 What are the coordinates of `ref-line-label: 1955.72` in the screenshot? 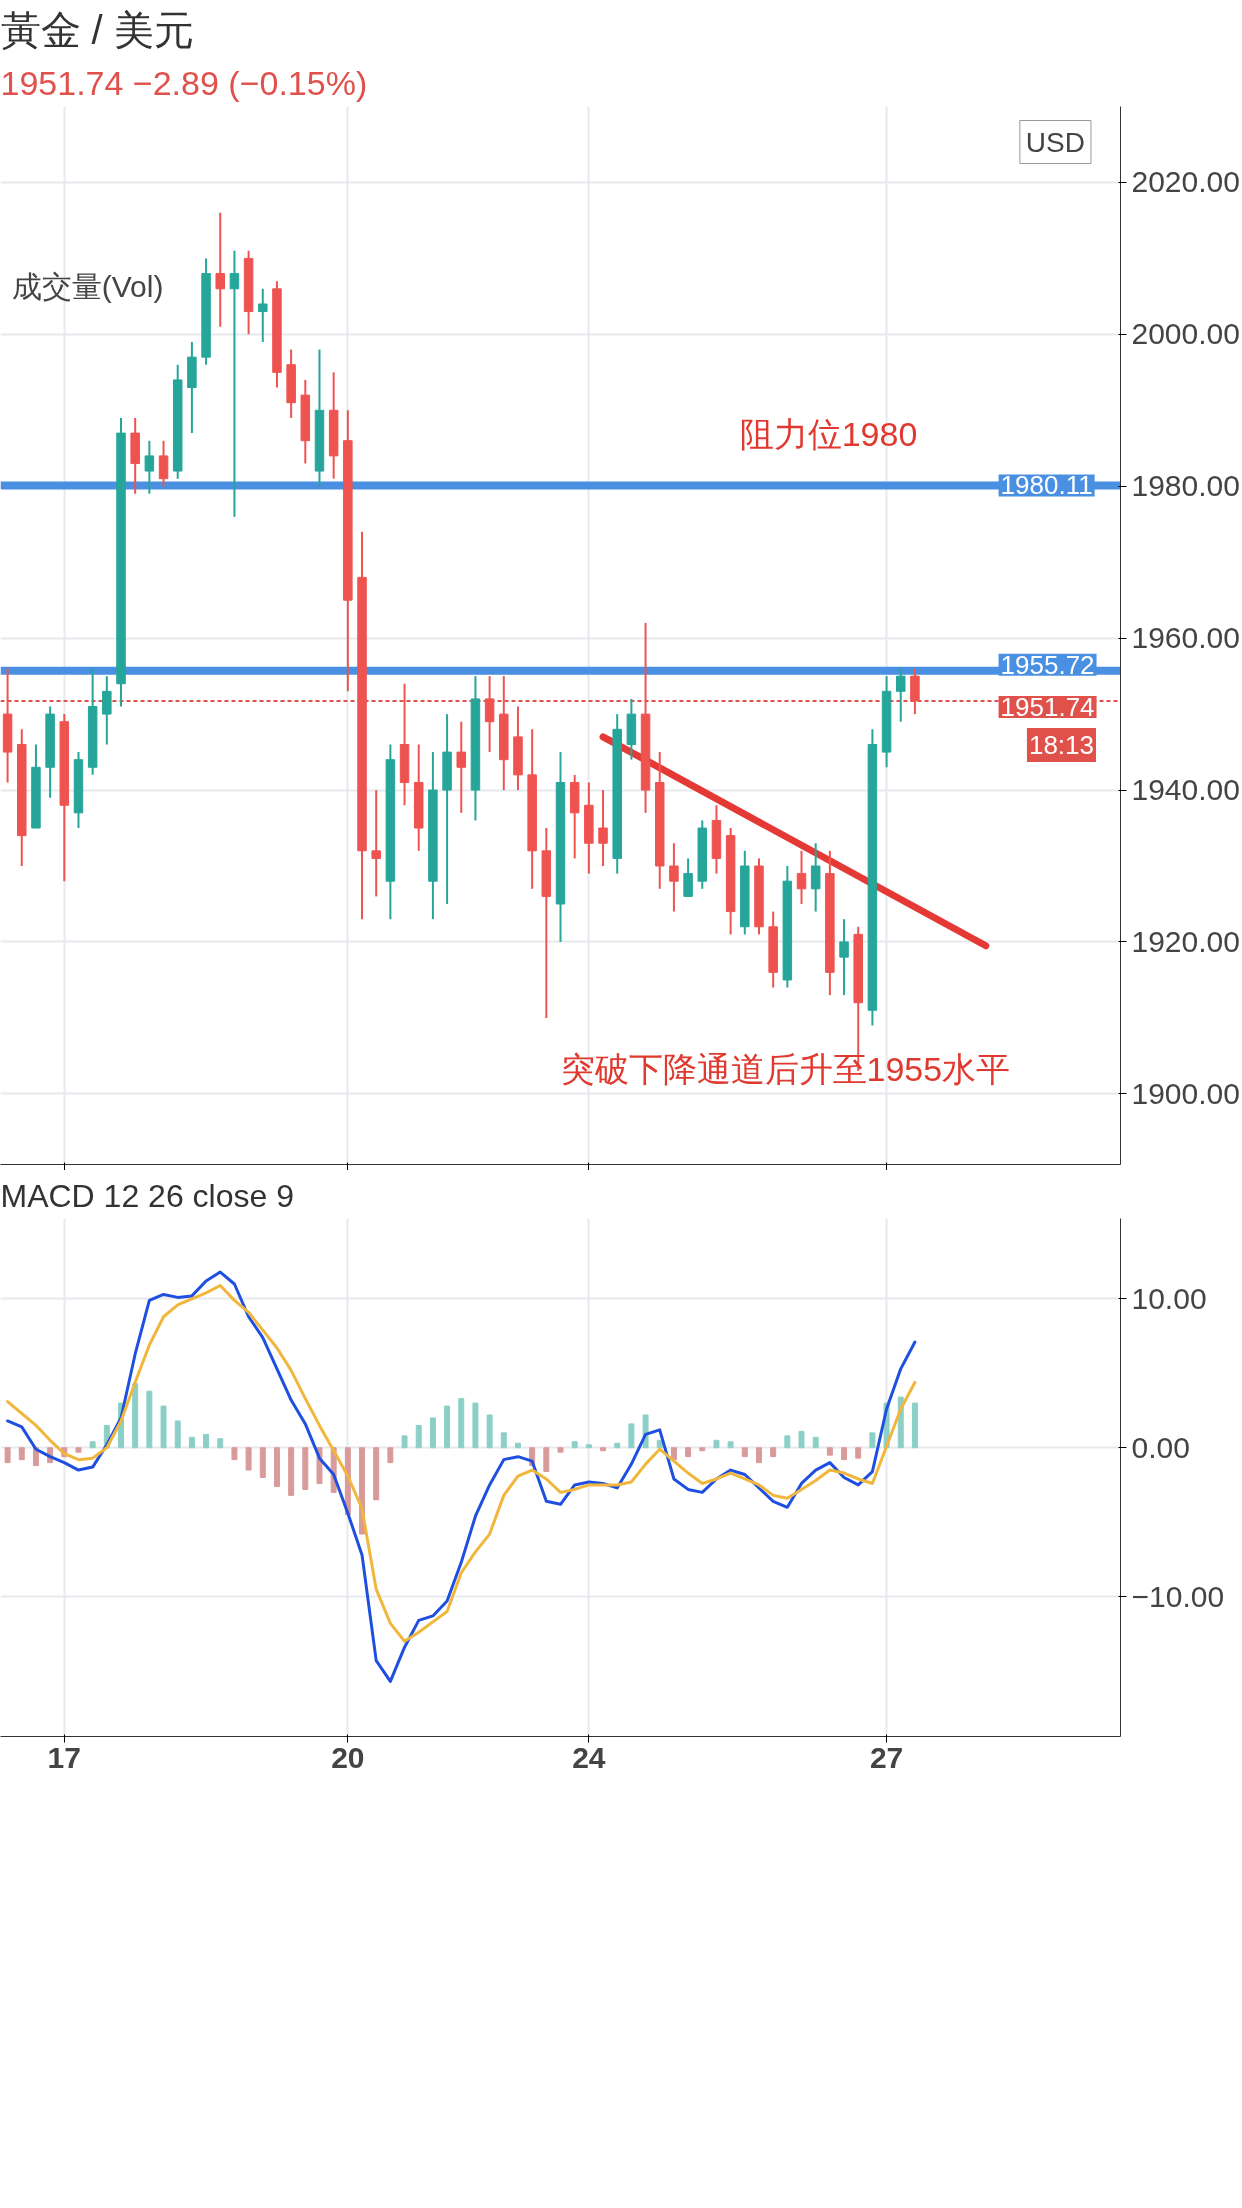 It's located at (1047, 664).